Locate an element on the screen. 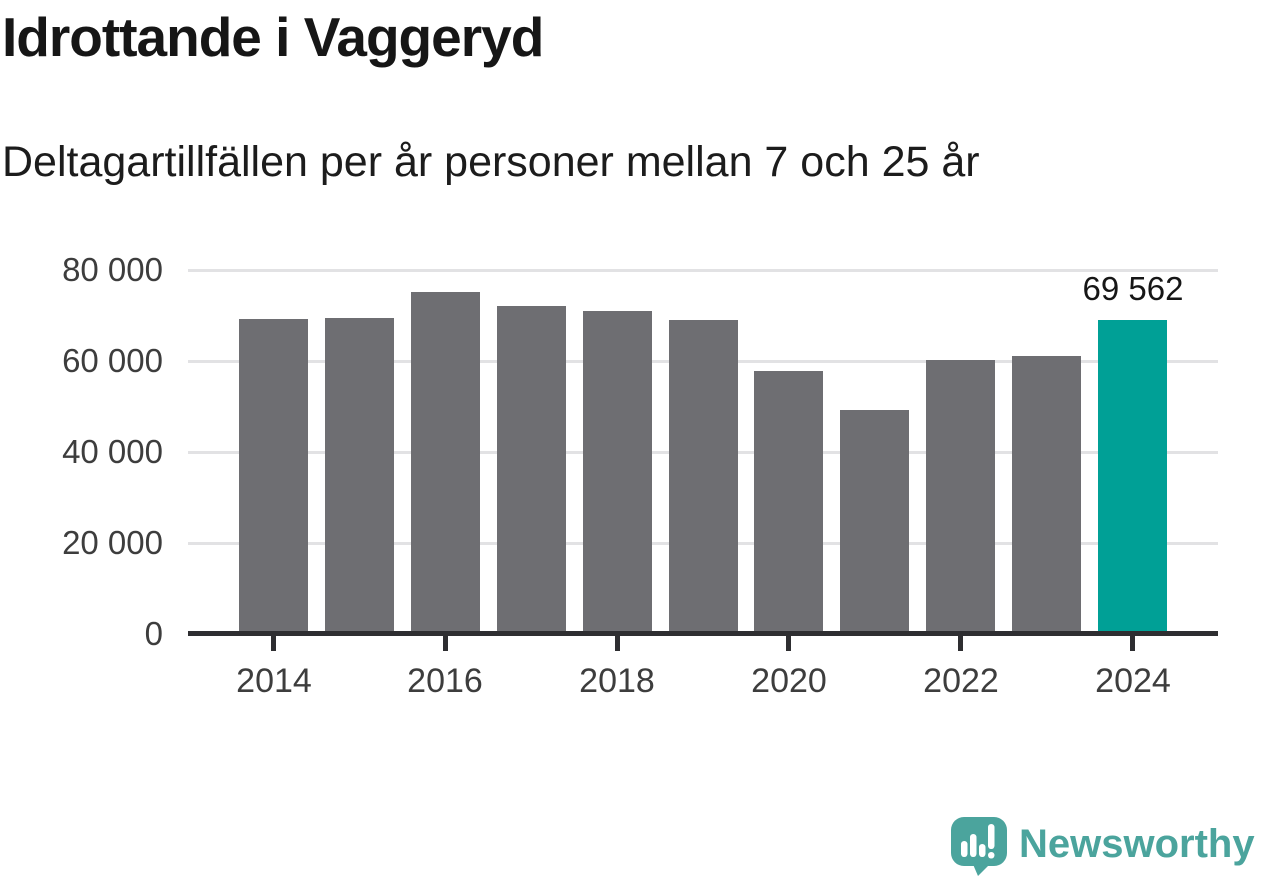 This screenshot has width=1262, height=879. x-axis-tick-2024 is located at coordinates (1132, 643).